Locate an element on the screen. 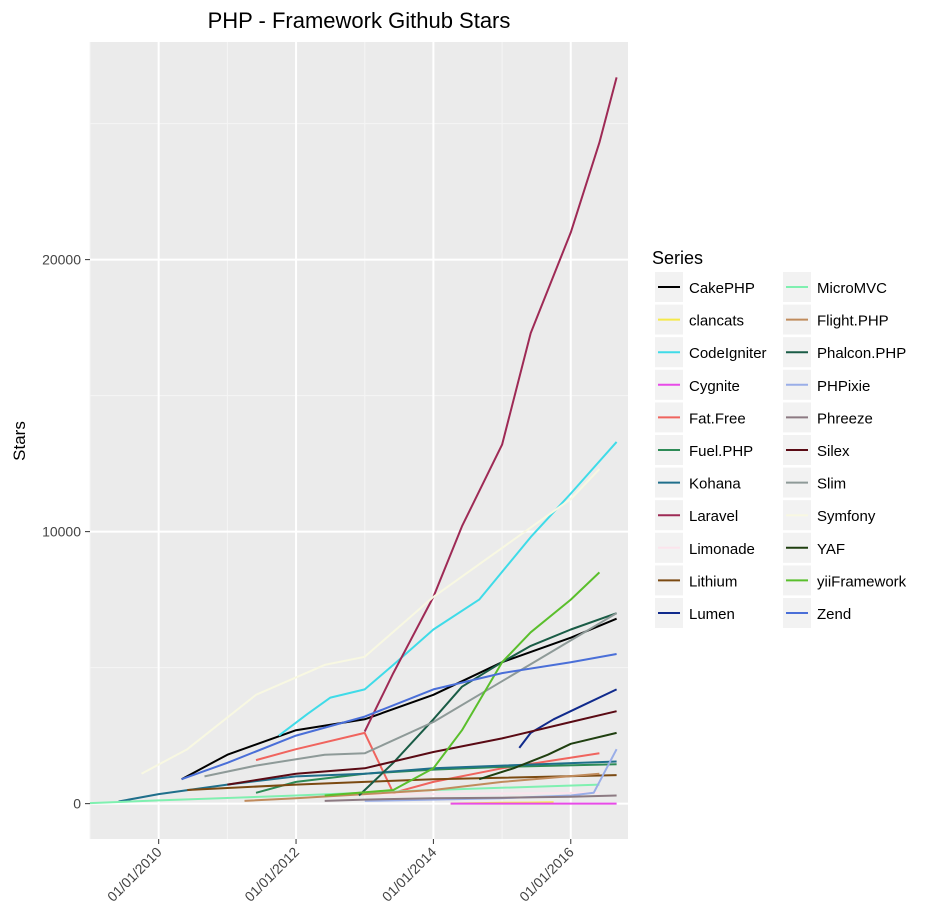 Image resolution: width=949 pixels, height=918 pixels. legend-label-laravel: Laravel is located at coordinates (713, 516).